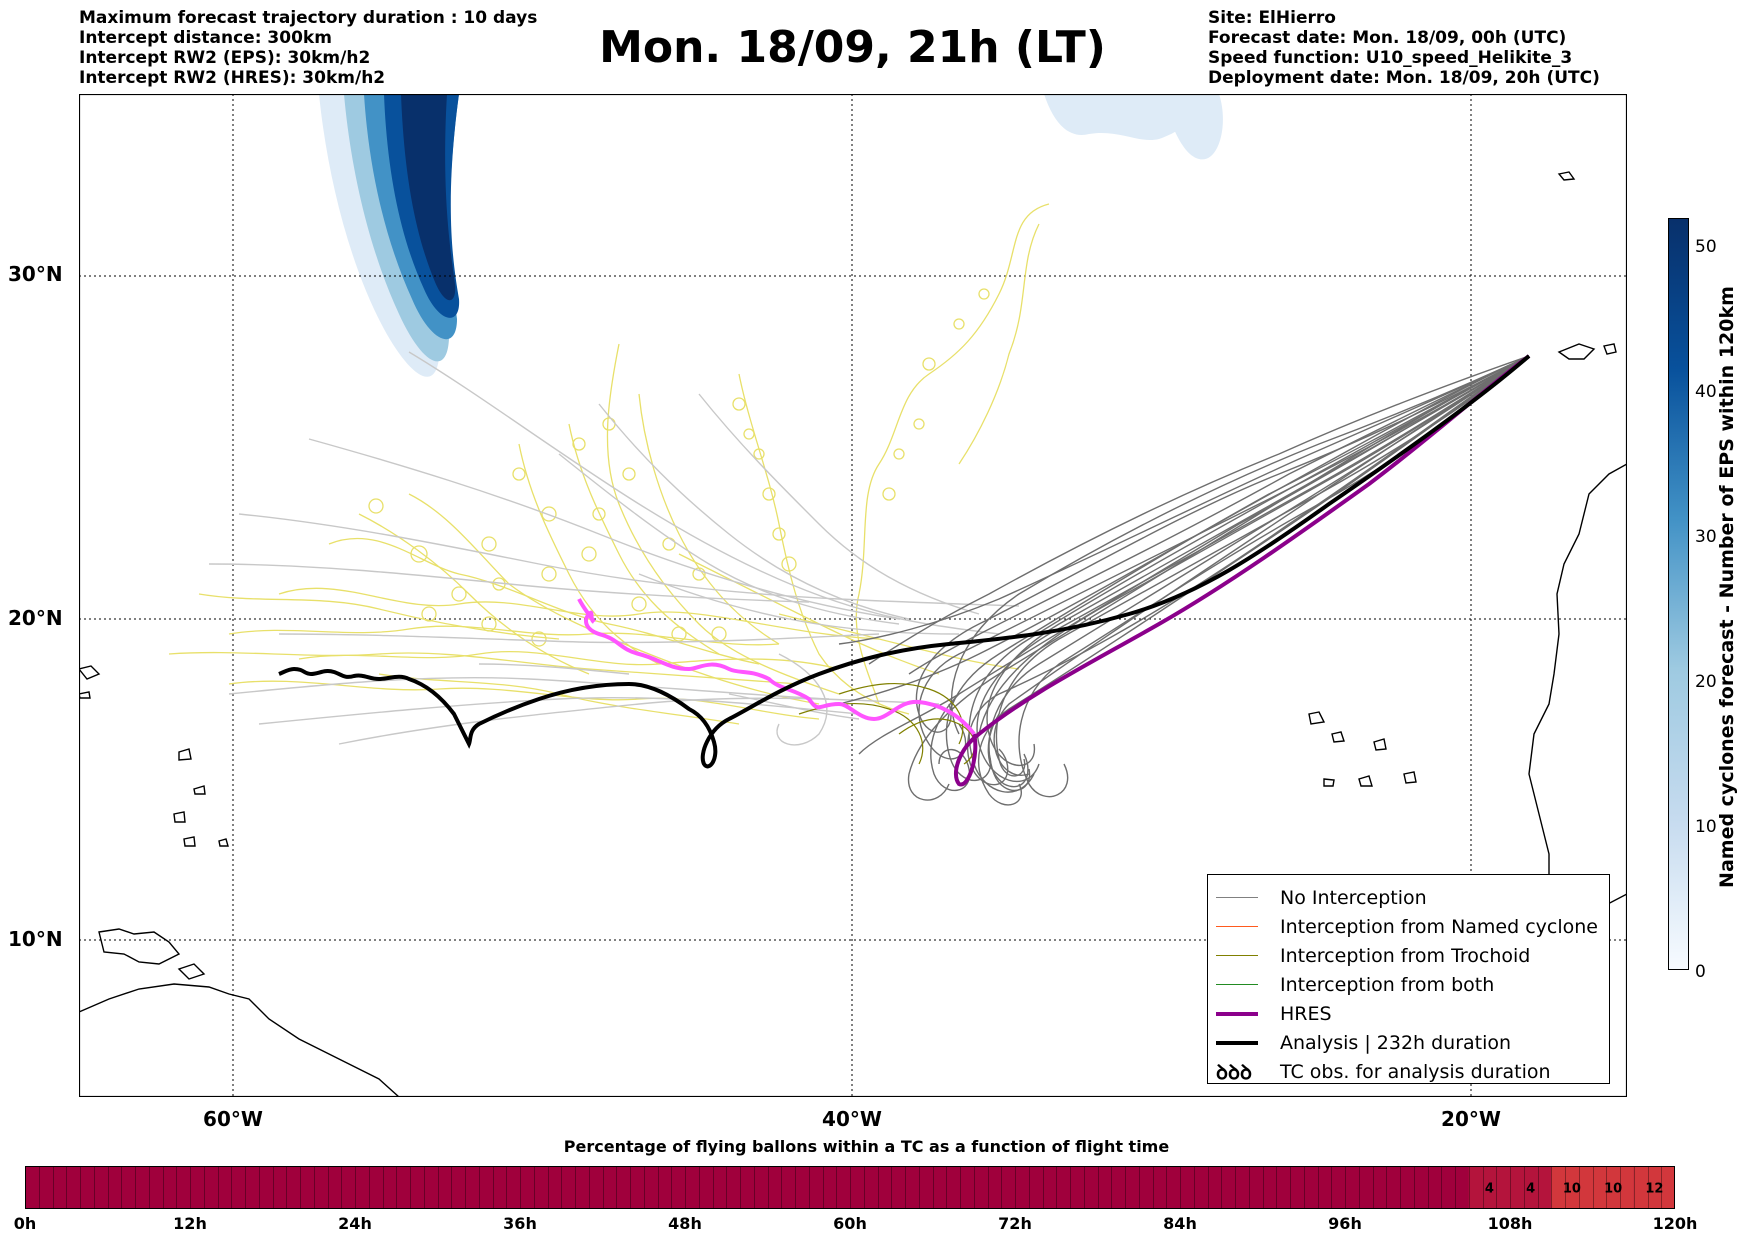 Image resolution: width=1752 pixels, height=1241 pixels. I want to click on info-site: Site: ElHierro, so click(1272, 18).